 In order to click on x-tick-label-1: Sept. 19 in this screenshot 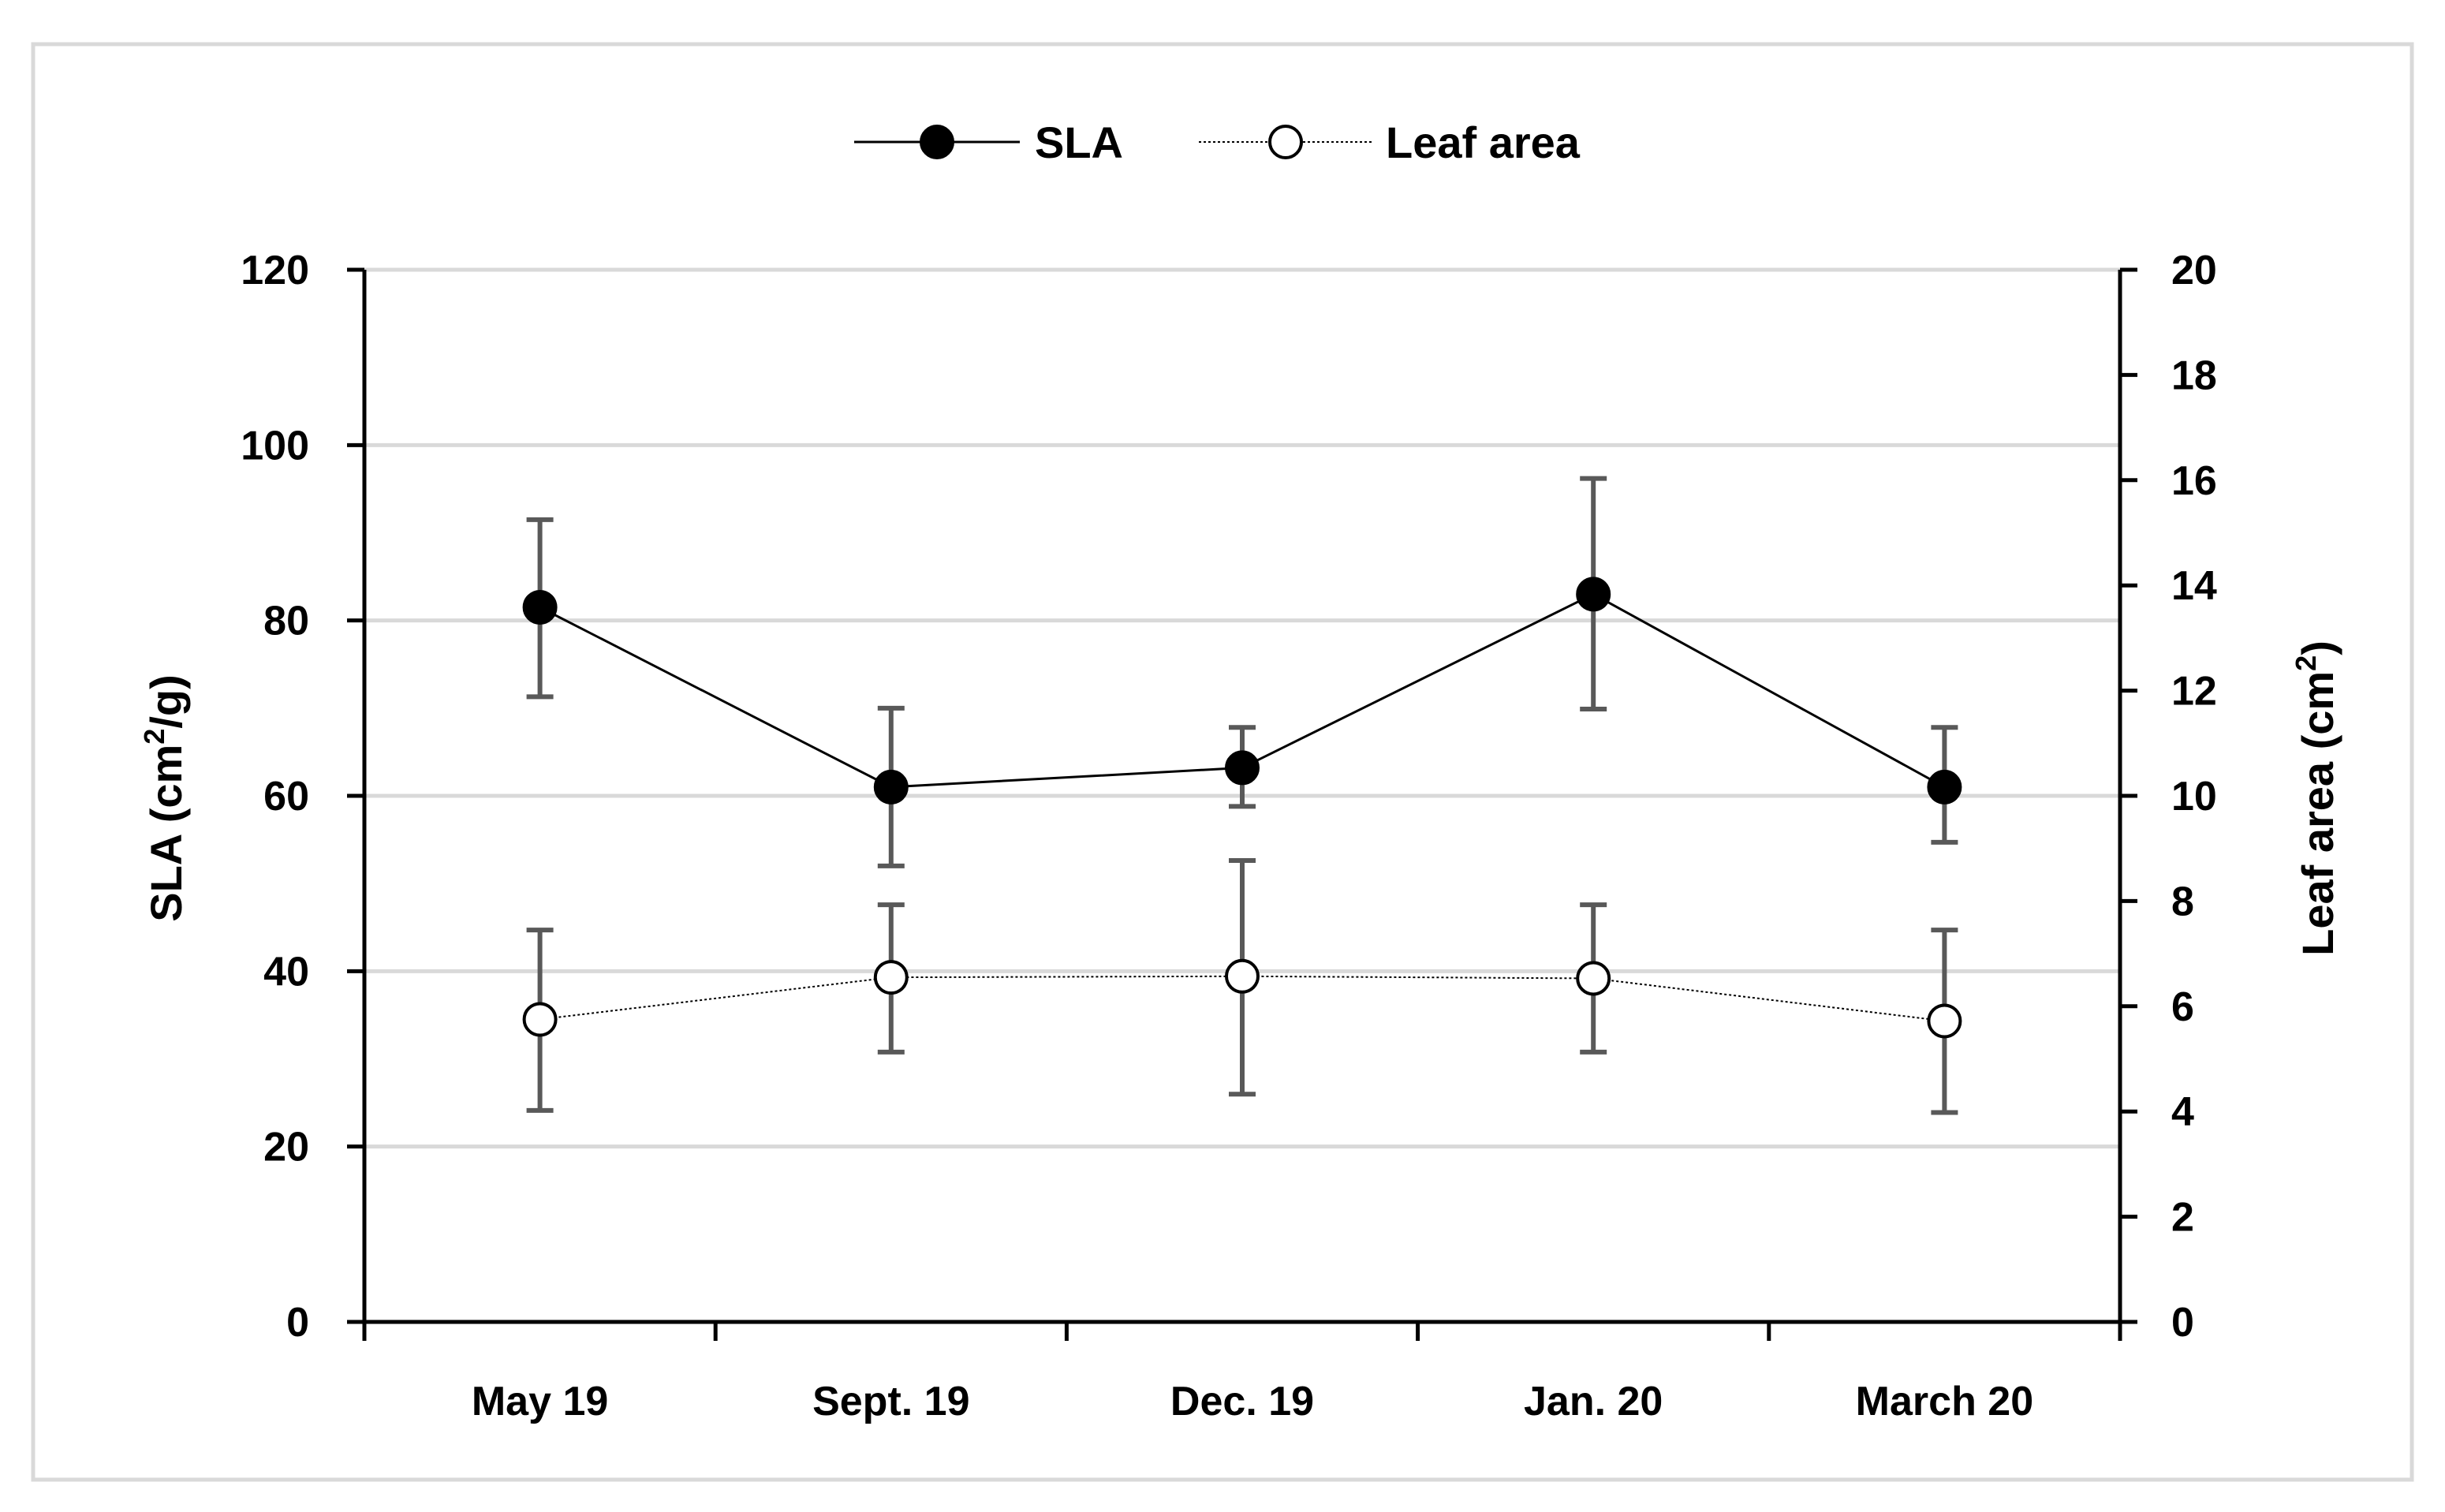, I will do `click(890, 1401)`.